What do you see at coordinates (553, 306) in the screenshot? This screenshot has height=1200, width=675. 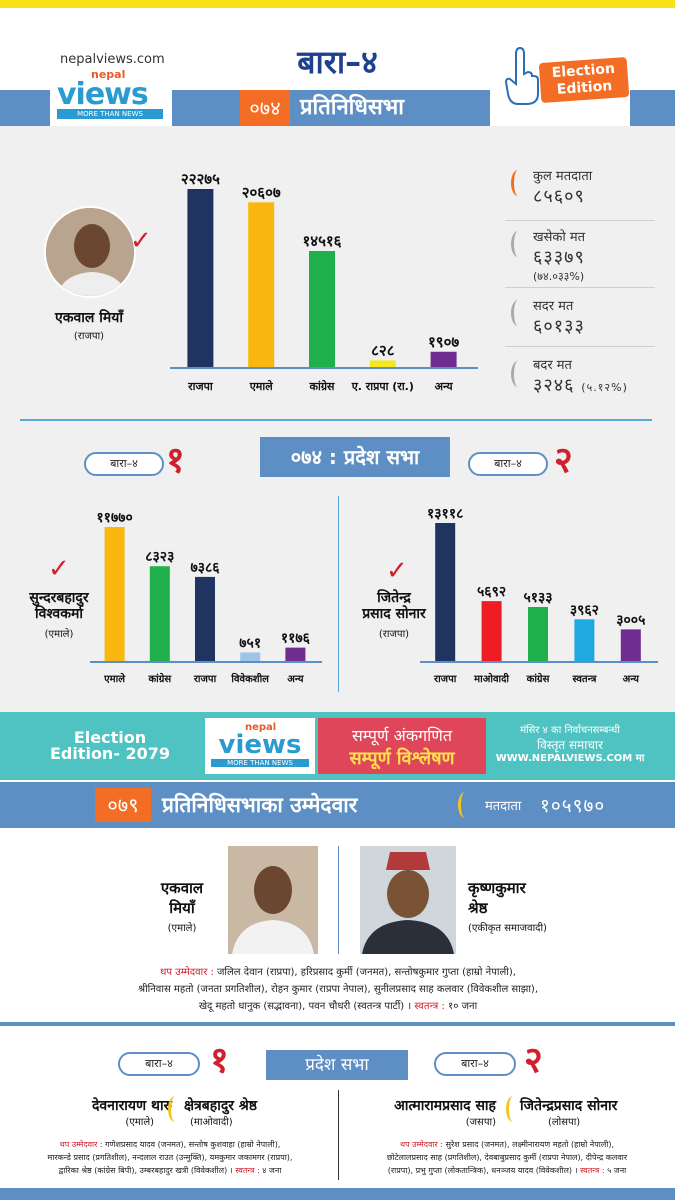 I see `stat-label: सदर मत` at bounding box center [553, 306].